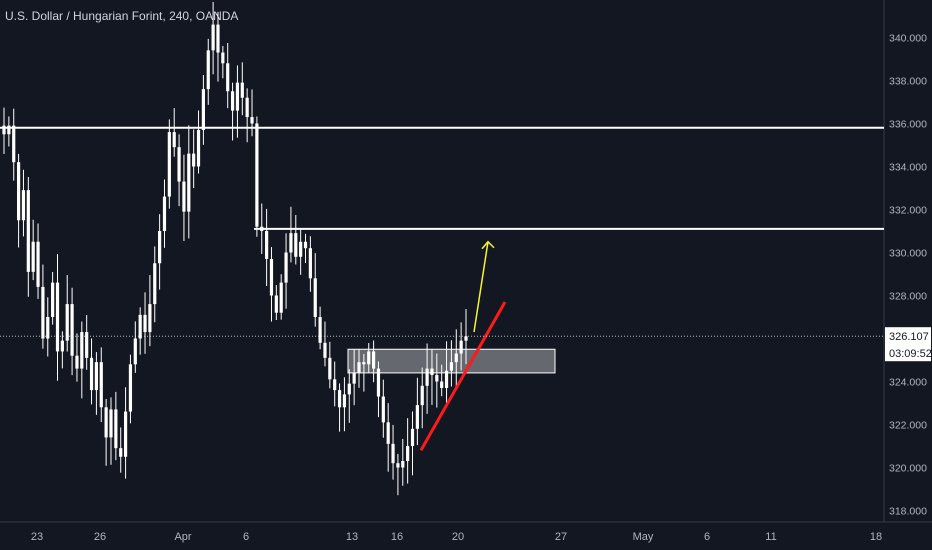 The width and height of the screenshot is (932, 550). What do you see at coordinates (909, 337) in the screenshot?
I see `price-tag-value: 326.107` at bounding box center [909, 337].